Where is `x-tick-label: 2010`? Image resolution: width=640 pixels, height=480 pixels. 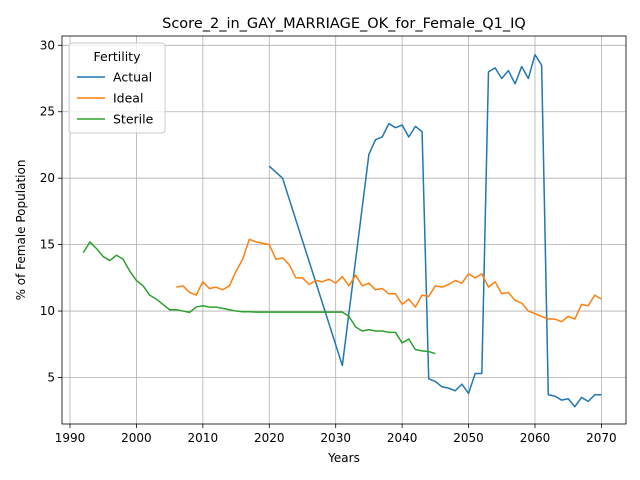 x-tick-label: 2010 is located at coordinates (203, 438).